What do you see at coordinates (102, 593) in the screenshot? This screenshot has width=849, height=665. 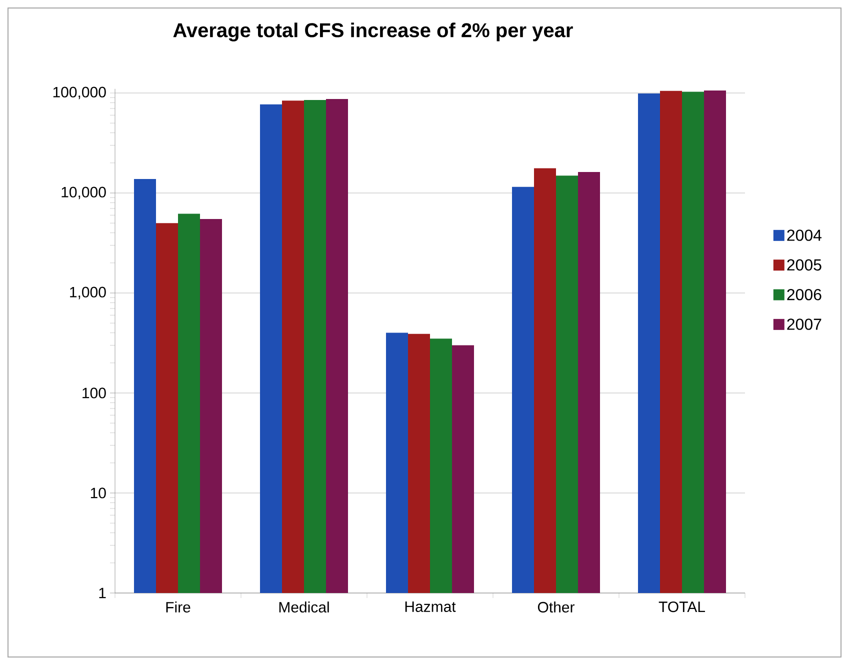 I see `y-tick-label: 1` at bounding box center [102, 593].